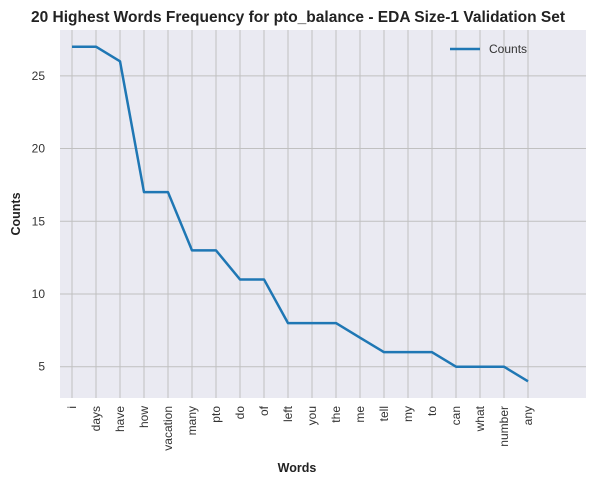 This screenshot has height=486, width=594. Describe the element at coordinates (96, 418) in the screenshot. I see `x-tick-label: days` at that location.